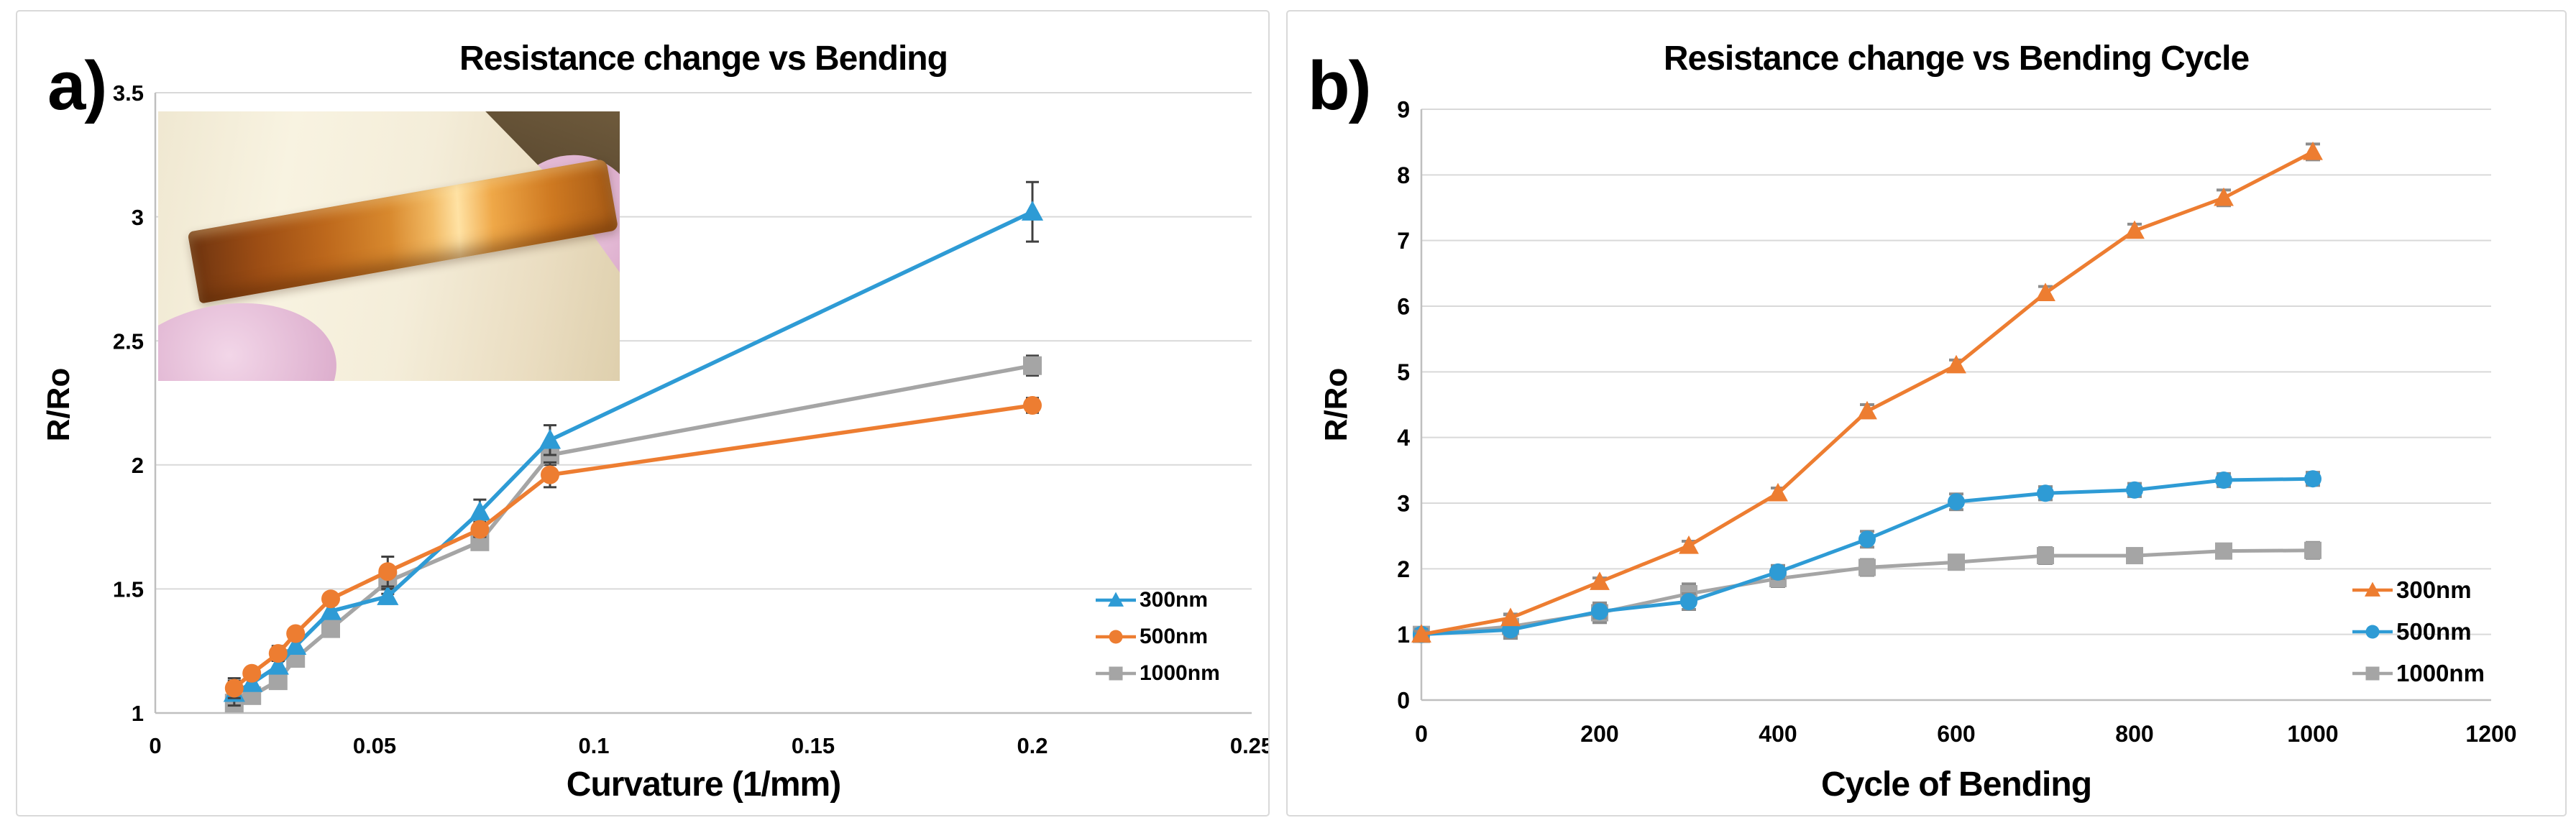  Describe the element at coordinates (1403, 372) in the screenshot. I see `y-tick-label-5: 5` at that location.